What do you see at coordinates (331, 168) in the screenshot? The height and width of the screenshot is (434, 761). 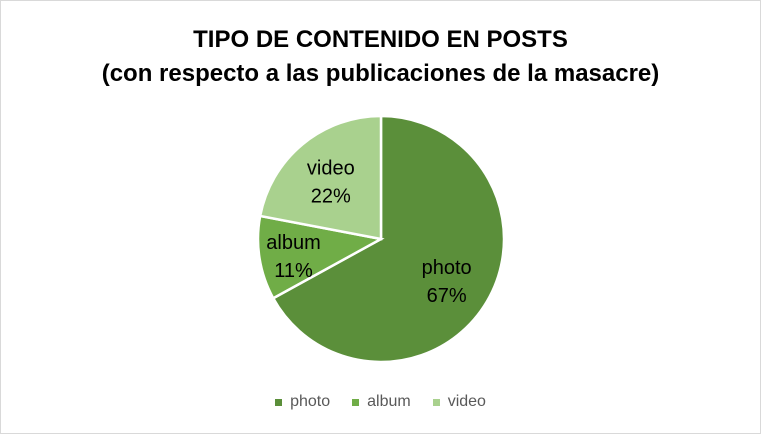 I see `slice-label-video: video` at bounding box center [331, 168].